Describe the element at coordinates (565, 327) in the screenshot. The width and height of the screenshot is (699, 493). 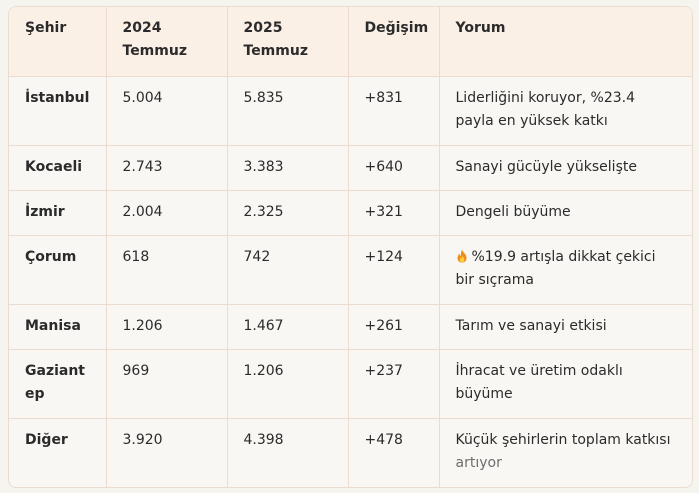
I see `cell-comment: Tarım ve sanayi etkisi` at that location.